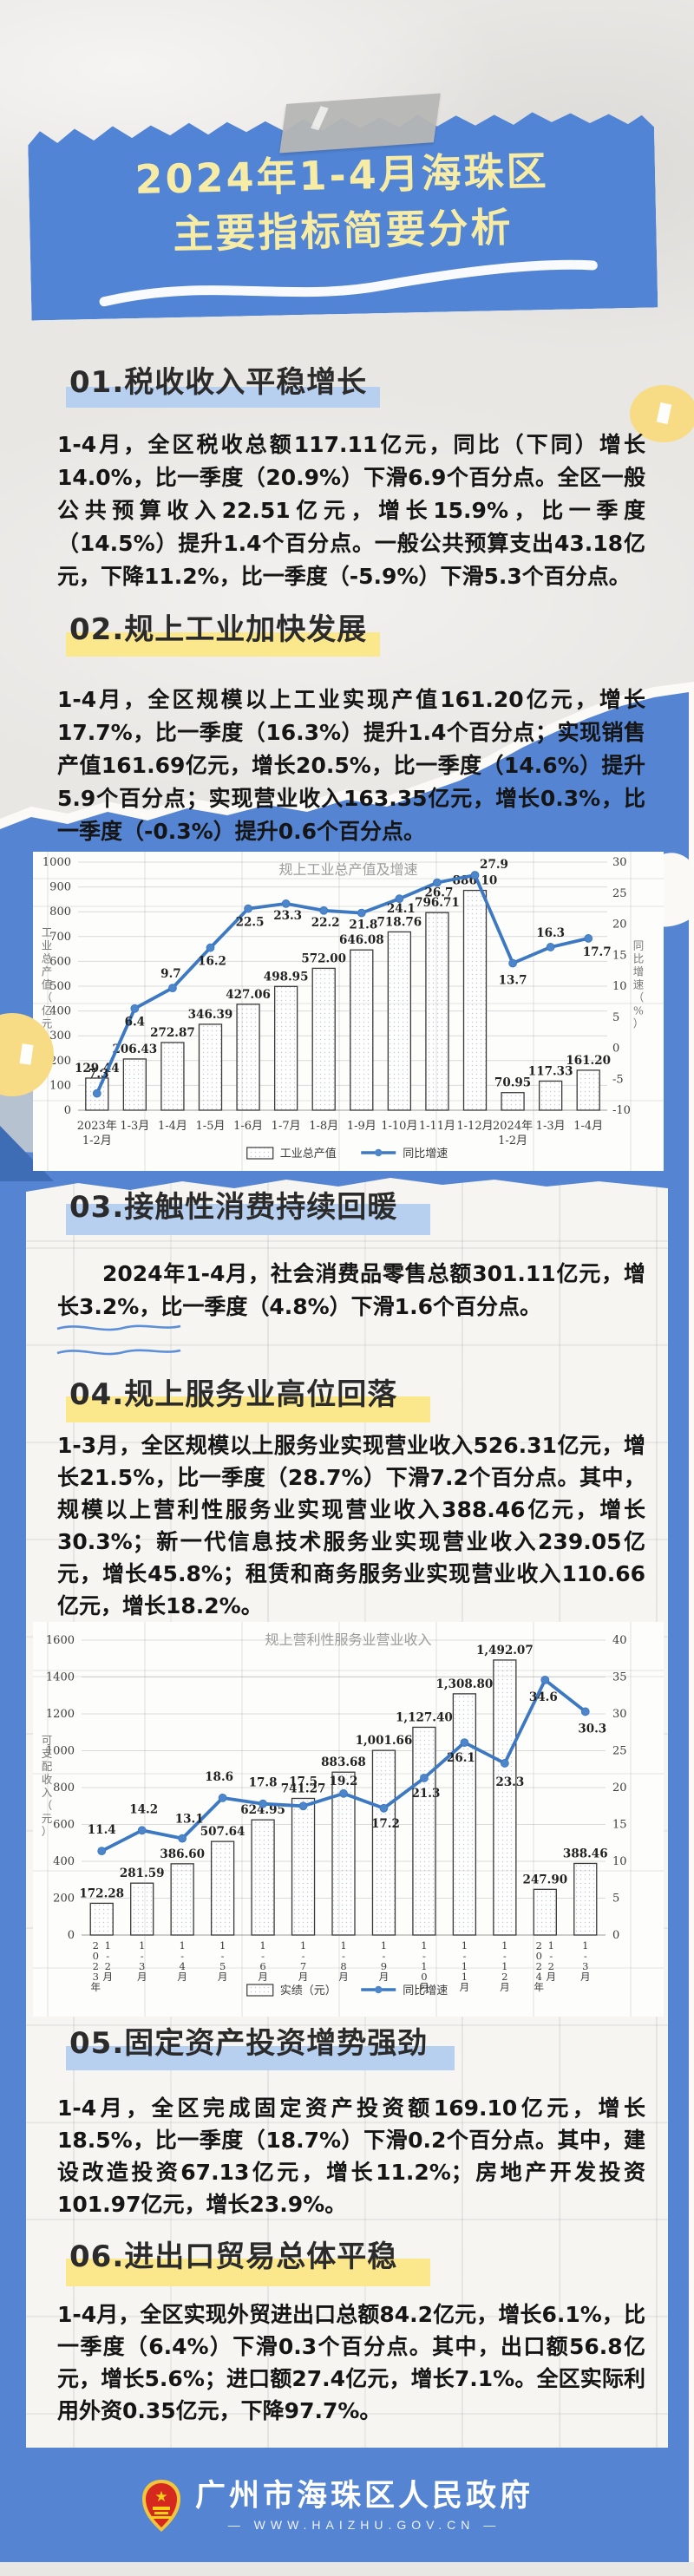 This screenshot has width=694, height=2576. I want to click on svg-text: 500, so click(60, 986).